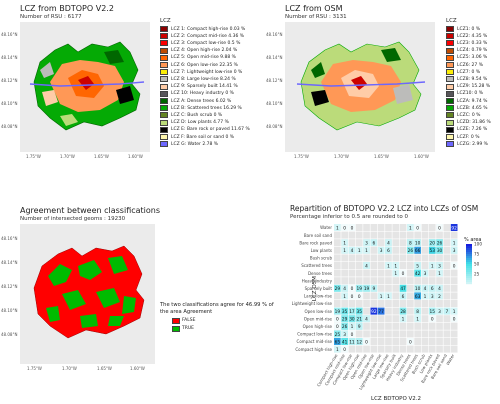 The width and height of the screenshot is (500, 404). I want to click on legend-title: LCZ, so click(165, 21).